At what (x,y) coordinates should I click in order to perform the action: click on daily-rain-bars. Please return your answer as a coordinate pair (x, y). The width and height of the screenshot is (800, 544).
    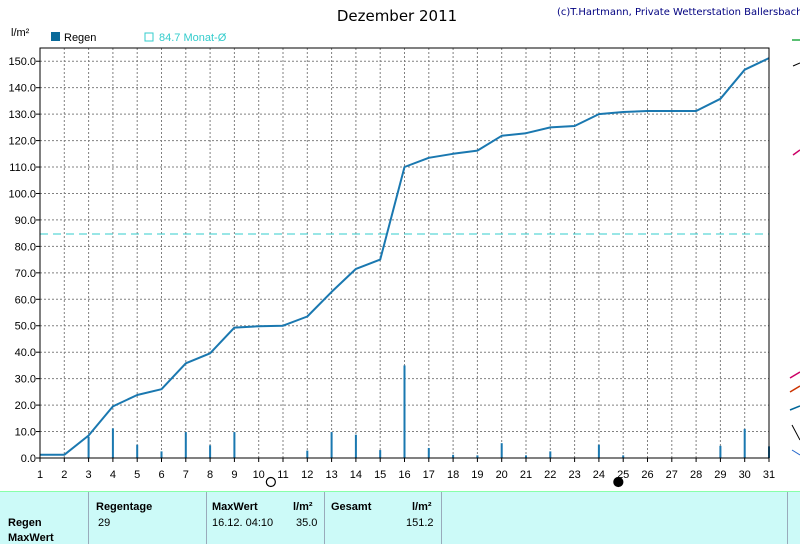
    Looking at the image, I should click on (428, 411).